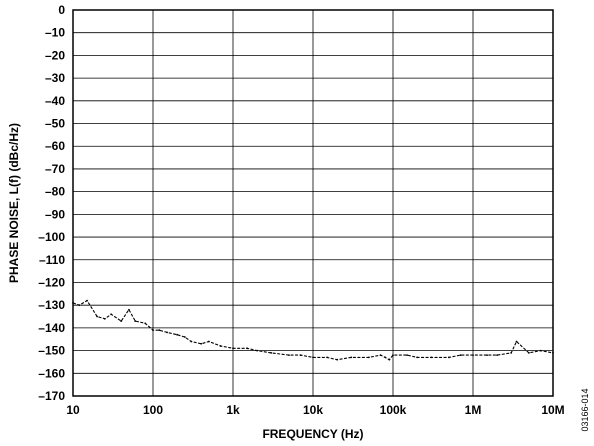 Image resolution: width=594 pixels, height=446 pixels. Describe the element at coordinates (51, 282) in the screenshot. I see `y-tick-label: –120` at that location.